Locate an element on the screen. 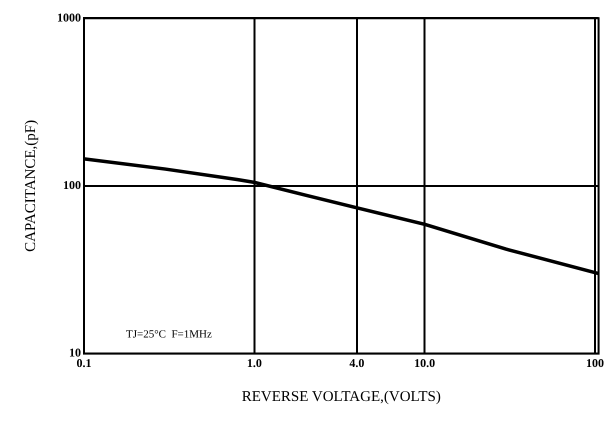 This screenshot has width=607, height=428. x-tick-label: 1.0 is located at coordinates (254, 363).